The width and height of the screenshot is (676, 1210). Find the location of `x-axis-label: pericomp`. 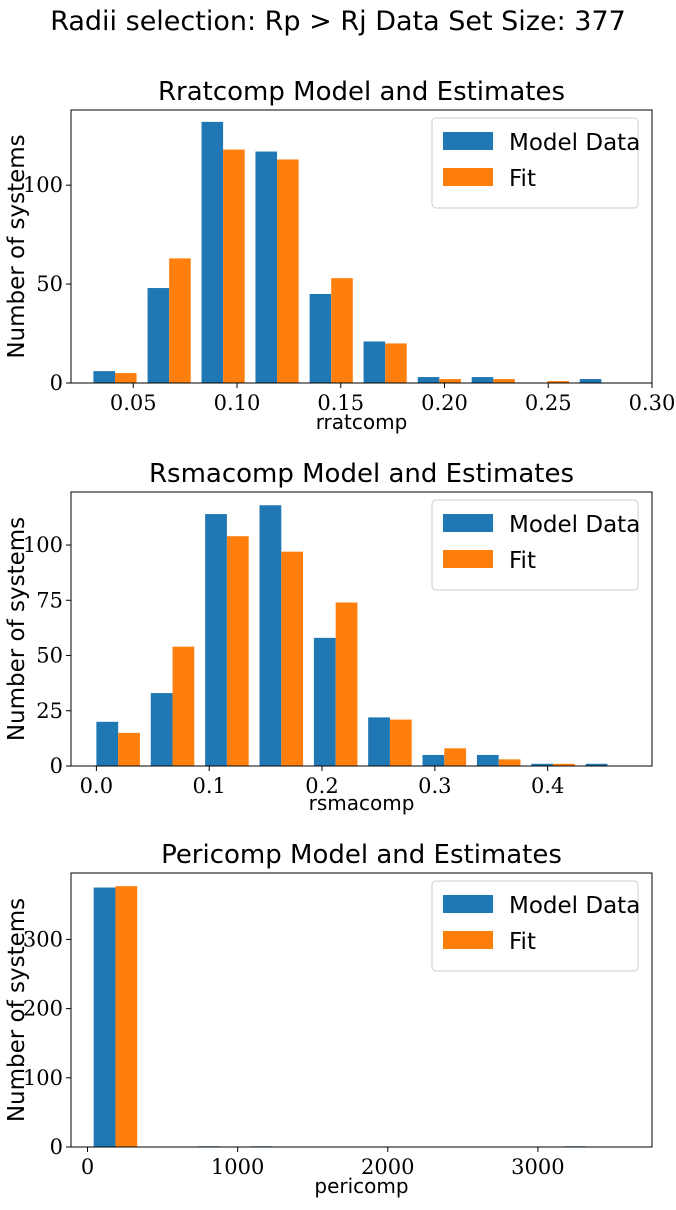

x-axis-label: pericomp is located at coordinates (361, 1186).